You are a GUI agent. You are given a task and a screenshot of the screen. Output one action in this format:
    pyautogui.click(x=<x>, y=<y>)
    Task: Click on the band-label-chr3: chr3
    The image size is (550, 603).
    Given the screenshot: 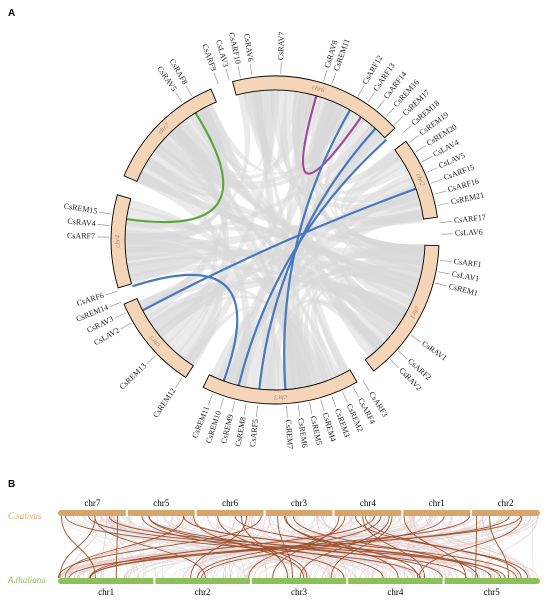 What is the action you would take?
    pyautogui.click(x=280, y=397)
    